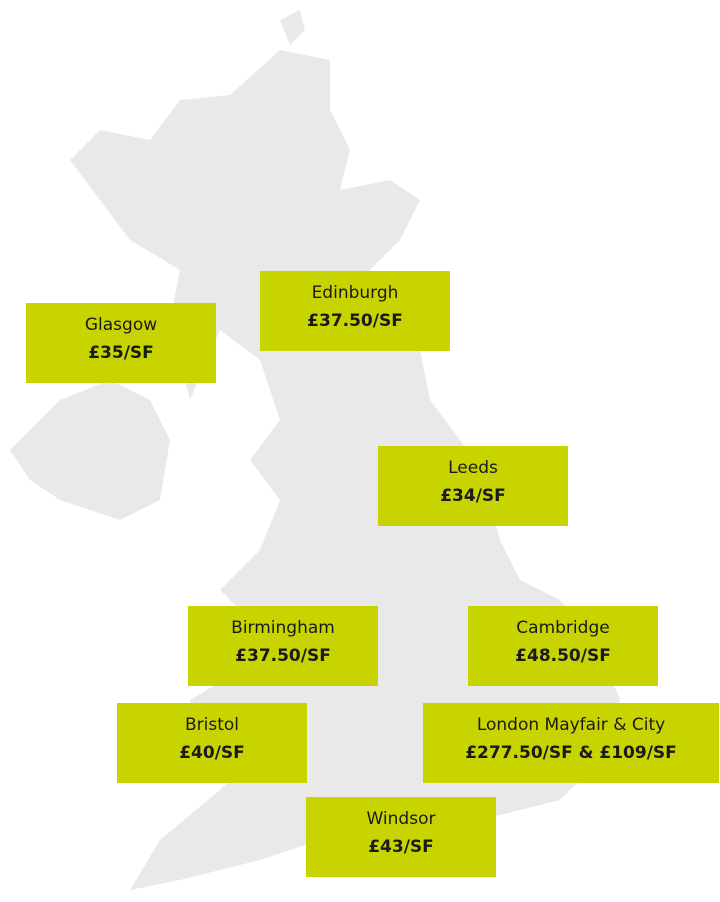  Describe the element at coordinates (401, 819) in the screenshot. I see `city-name: Windsor` at that location.